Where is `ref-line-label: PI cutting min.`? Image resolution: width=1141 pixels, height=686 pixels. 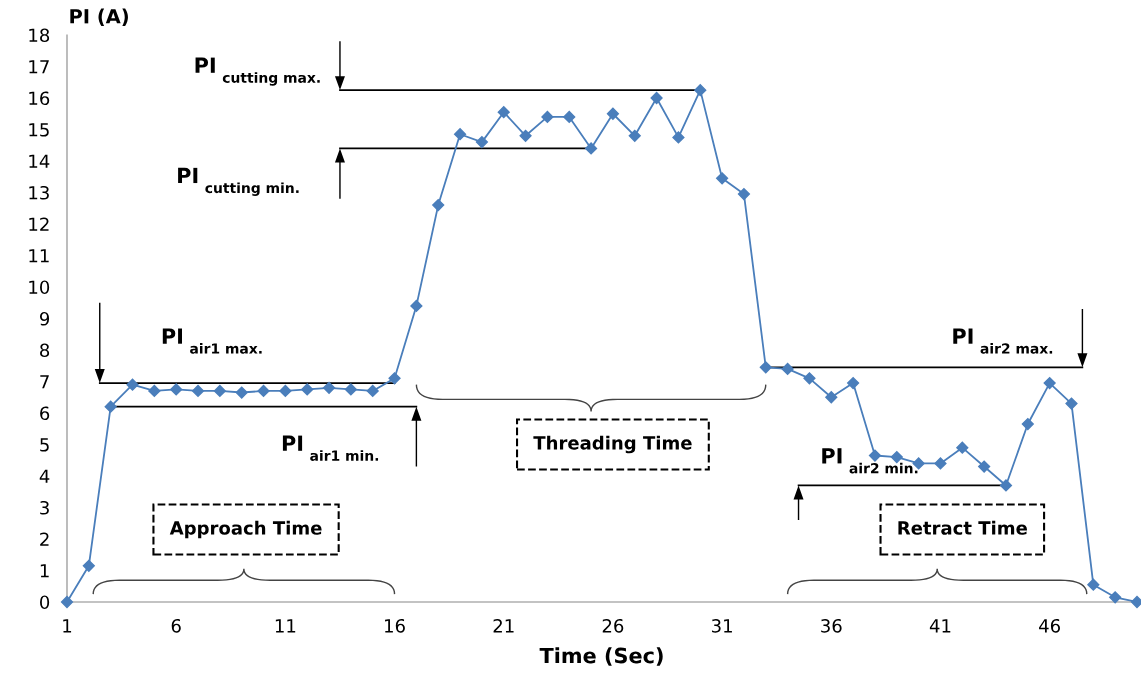
ref-line-label: PI cutting min. is located at coordinates (238, 181).